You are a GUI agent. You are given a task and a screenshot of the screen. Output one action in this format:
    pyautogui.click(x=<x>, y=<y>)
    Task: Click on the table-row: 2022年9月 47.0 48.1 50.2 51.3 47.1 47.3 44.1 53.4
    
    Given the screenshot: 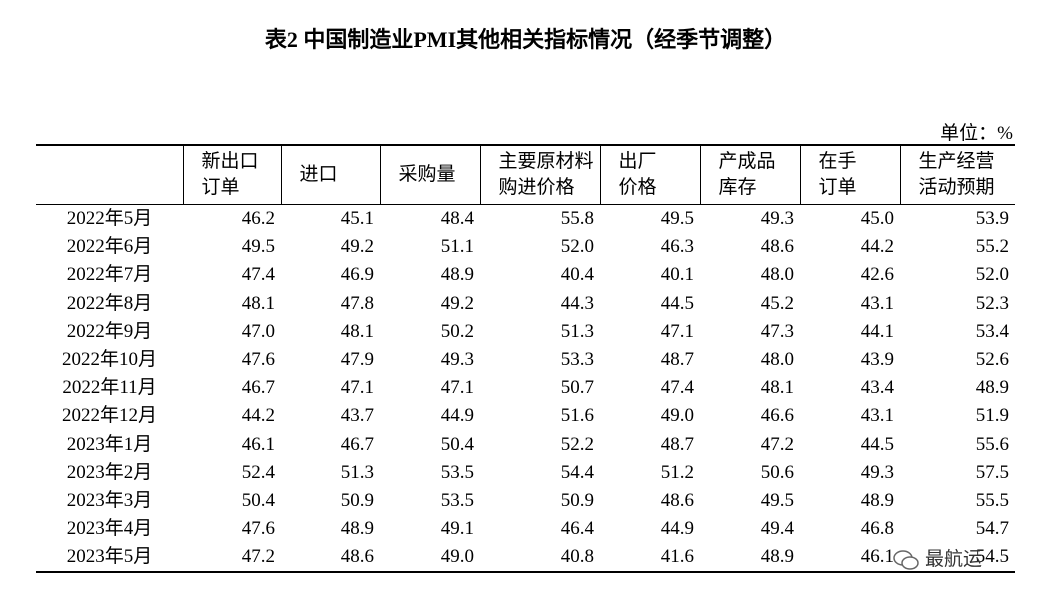 What is the action you would take?
    pyautogui.click(x=525, y=332)
    